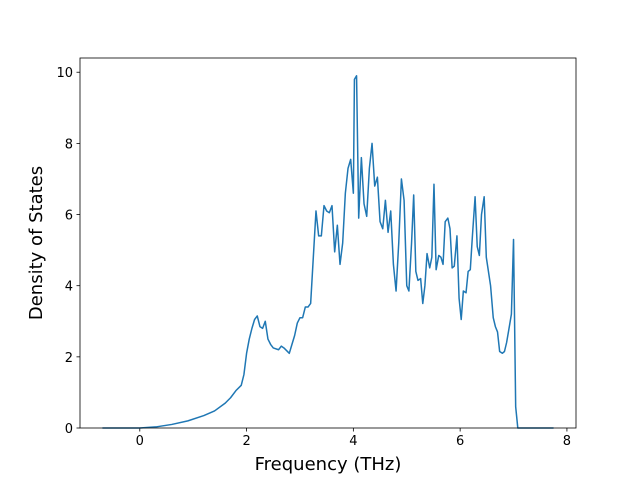  I want to click on y-axis-label: Density of States, so click(36, 243).